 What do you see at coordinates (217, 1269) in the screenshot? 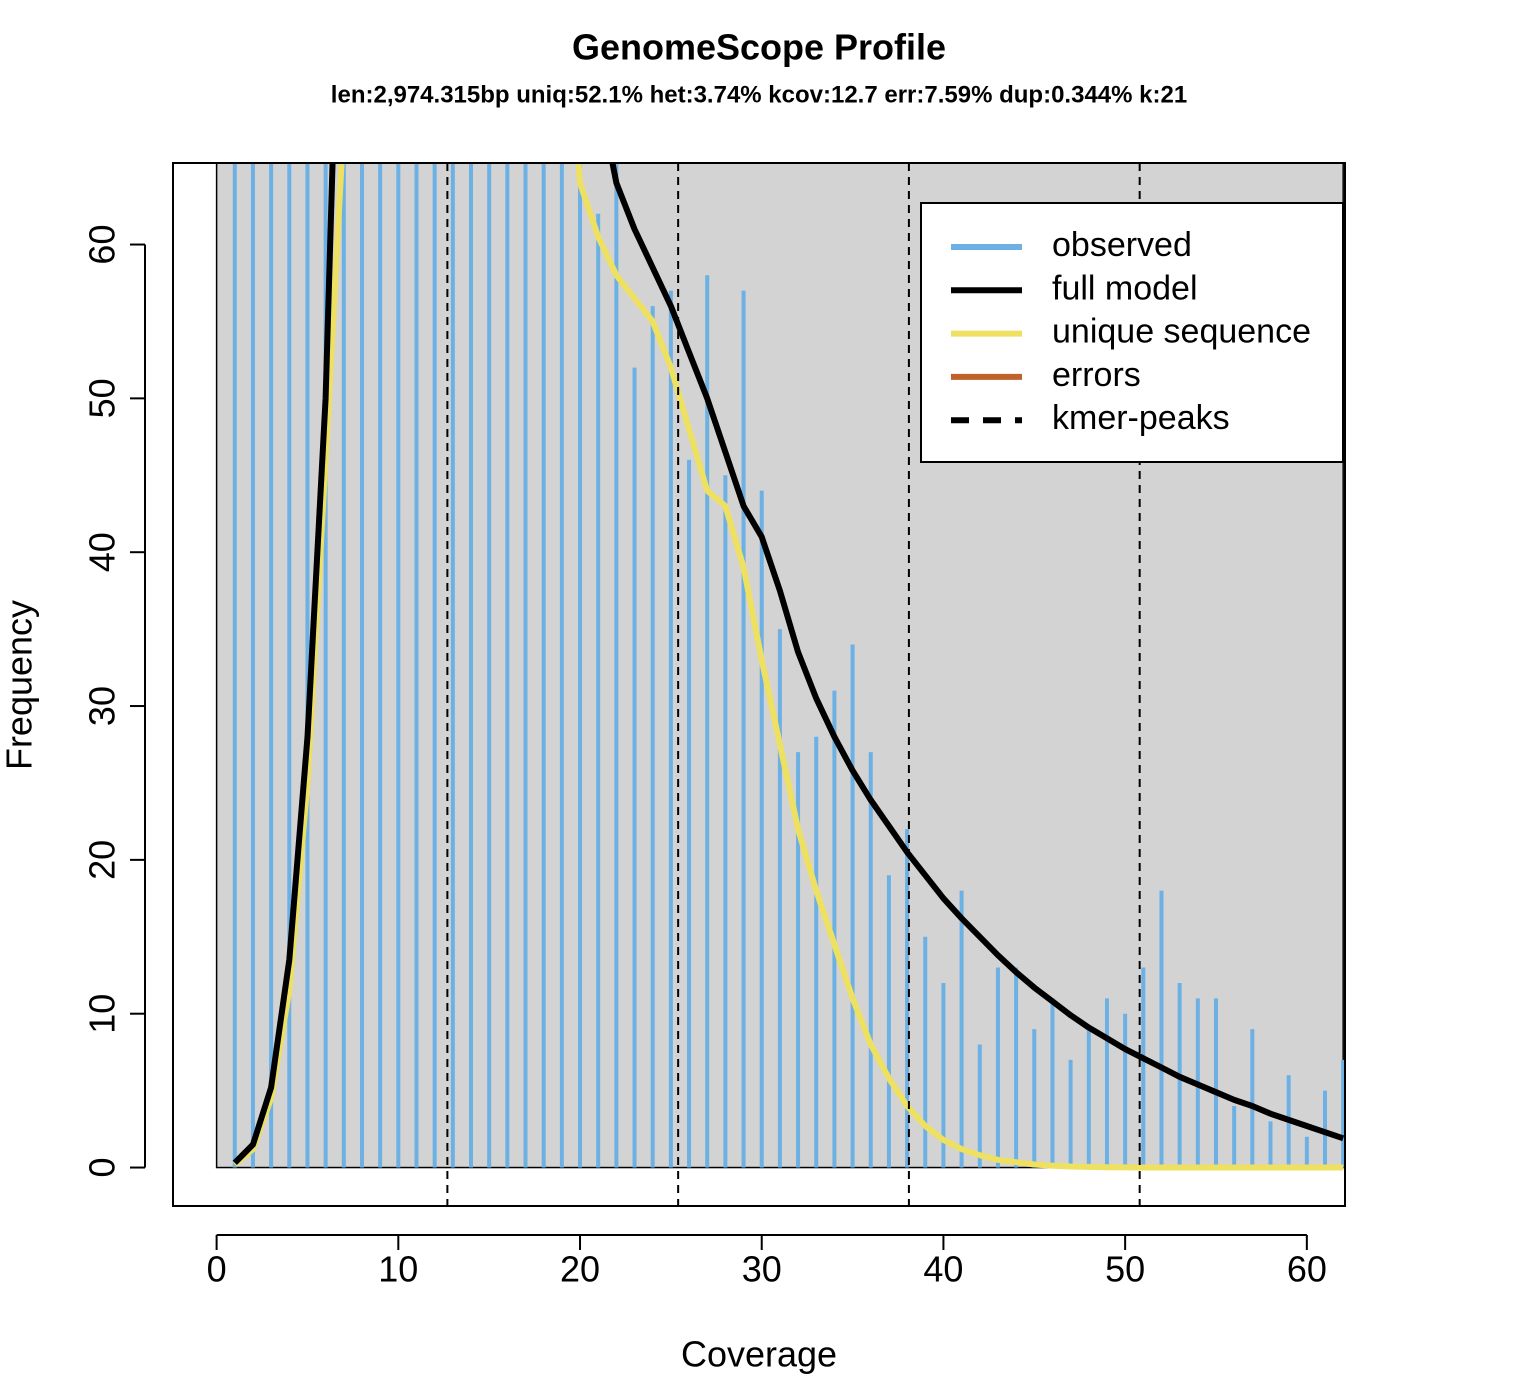
I see `x-tick-label: 0` at bounding box center [217, 1269].